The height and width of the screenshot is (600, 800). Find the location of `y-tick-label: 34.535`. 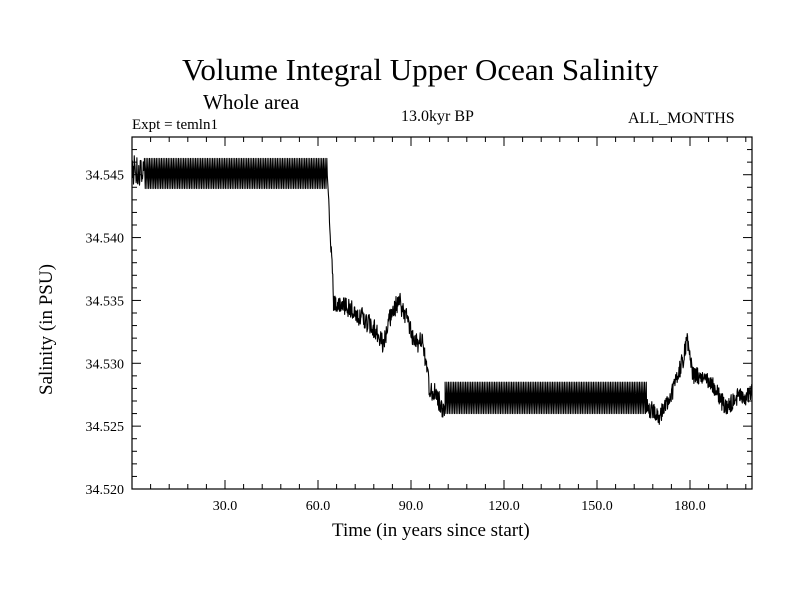

y-tick-label: 34.535 is located at coordinates (105, 301).